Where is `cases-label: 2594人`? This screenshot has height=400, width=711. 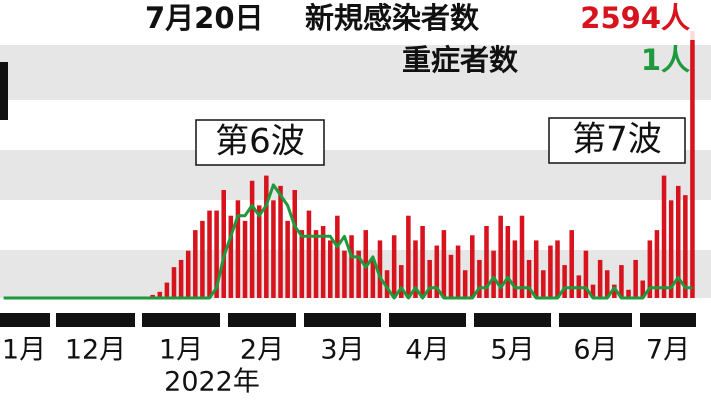 cases-label: 2594人 is located at coordinates (635, 18).